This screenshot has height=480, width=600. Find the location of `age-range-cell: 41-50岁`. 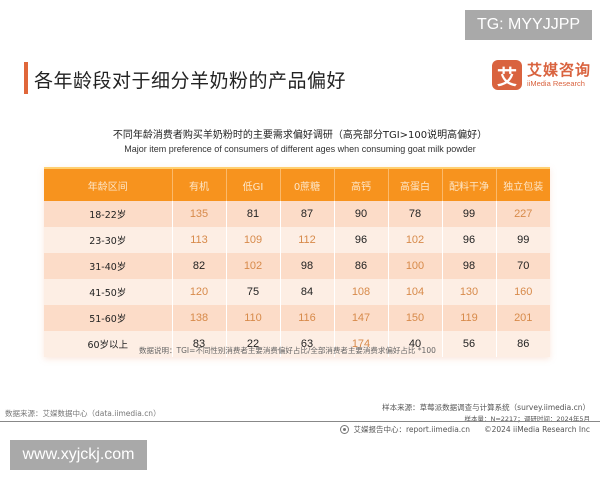

age-range-cell: 41-50岁 is located at coordinates (108, 292).